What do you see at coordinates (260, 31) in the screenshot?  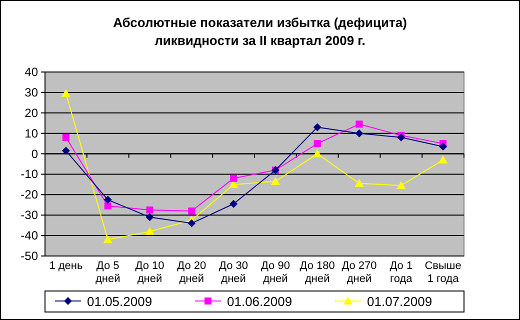 I see `chart-title: Абсолютные показатели избытка (дефицита) ликвидности за II квартал 2009 г.` at bounding box center [260, 31].